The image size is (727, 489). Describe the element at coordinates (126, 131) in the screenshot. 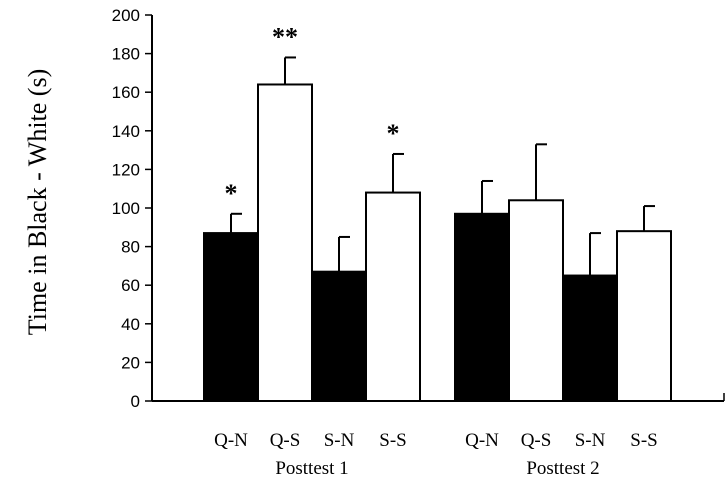

I see `y-tick-label: 140` at that location.